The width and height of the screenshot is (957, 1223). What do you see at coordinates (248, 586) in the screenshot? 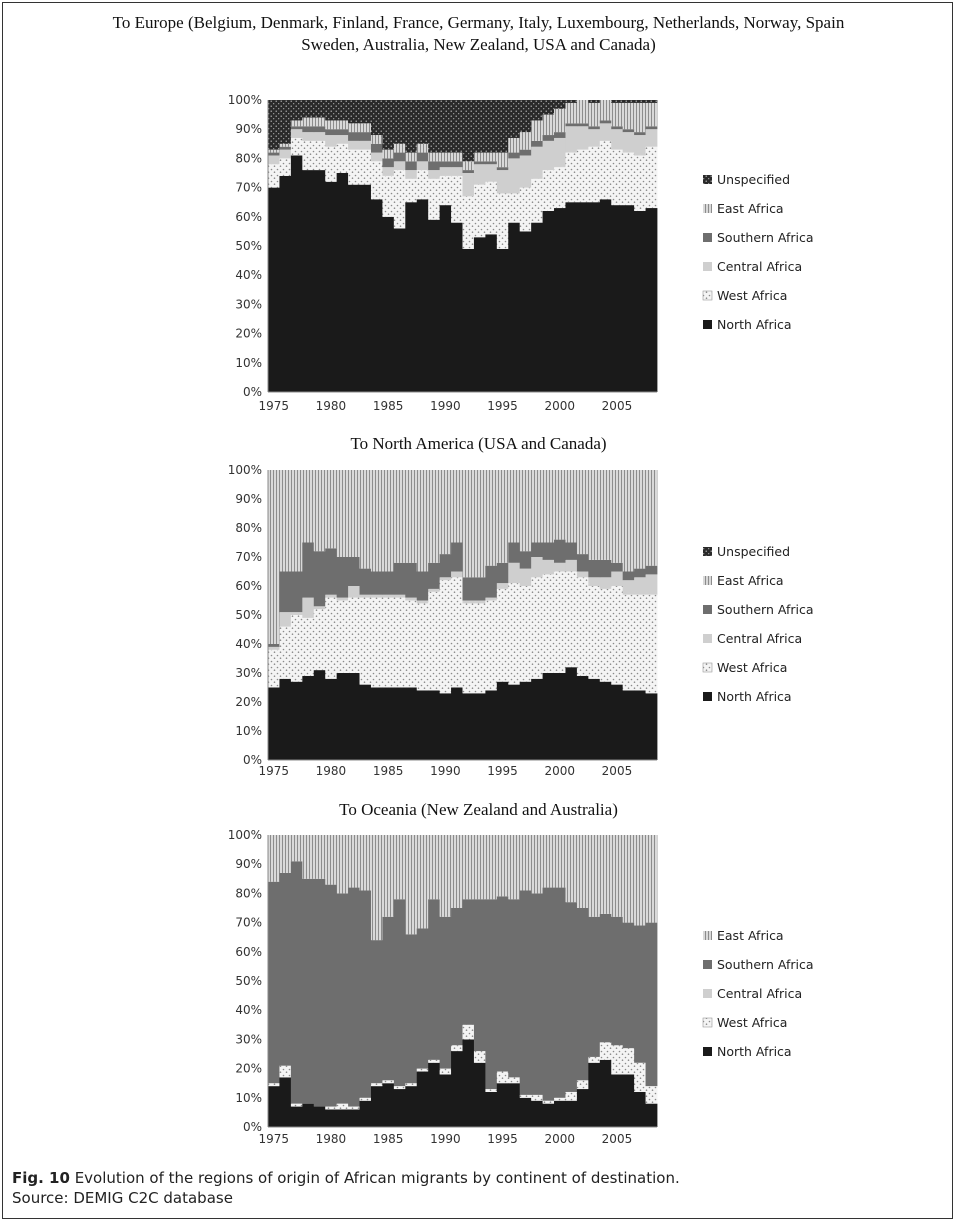
I see `y-tick-label: 60%` at bounding box center [248, 586].